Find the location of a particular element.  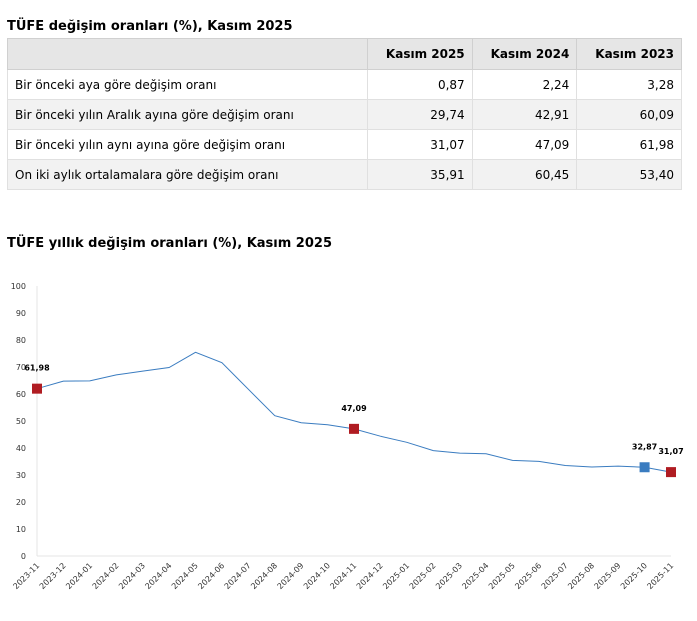

x-tick-label: 2024-07 is located at coordinates (238, 576).